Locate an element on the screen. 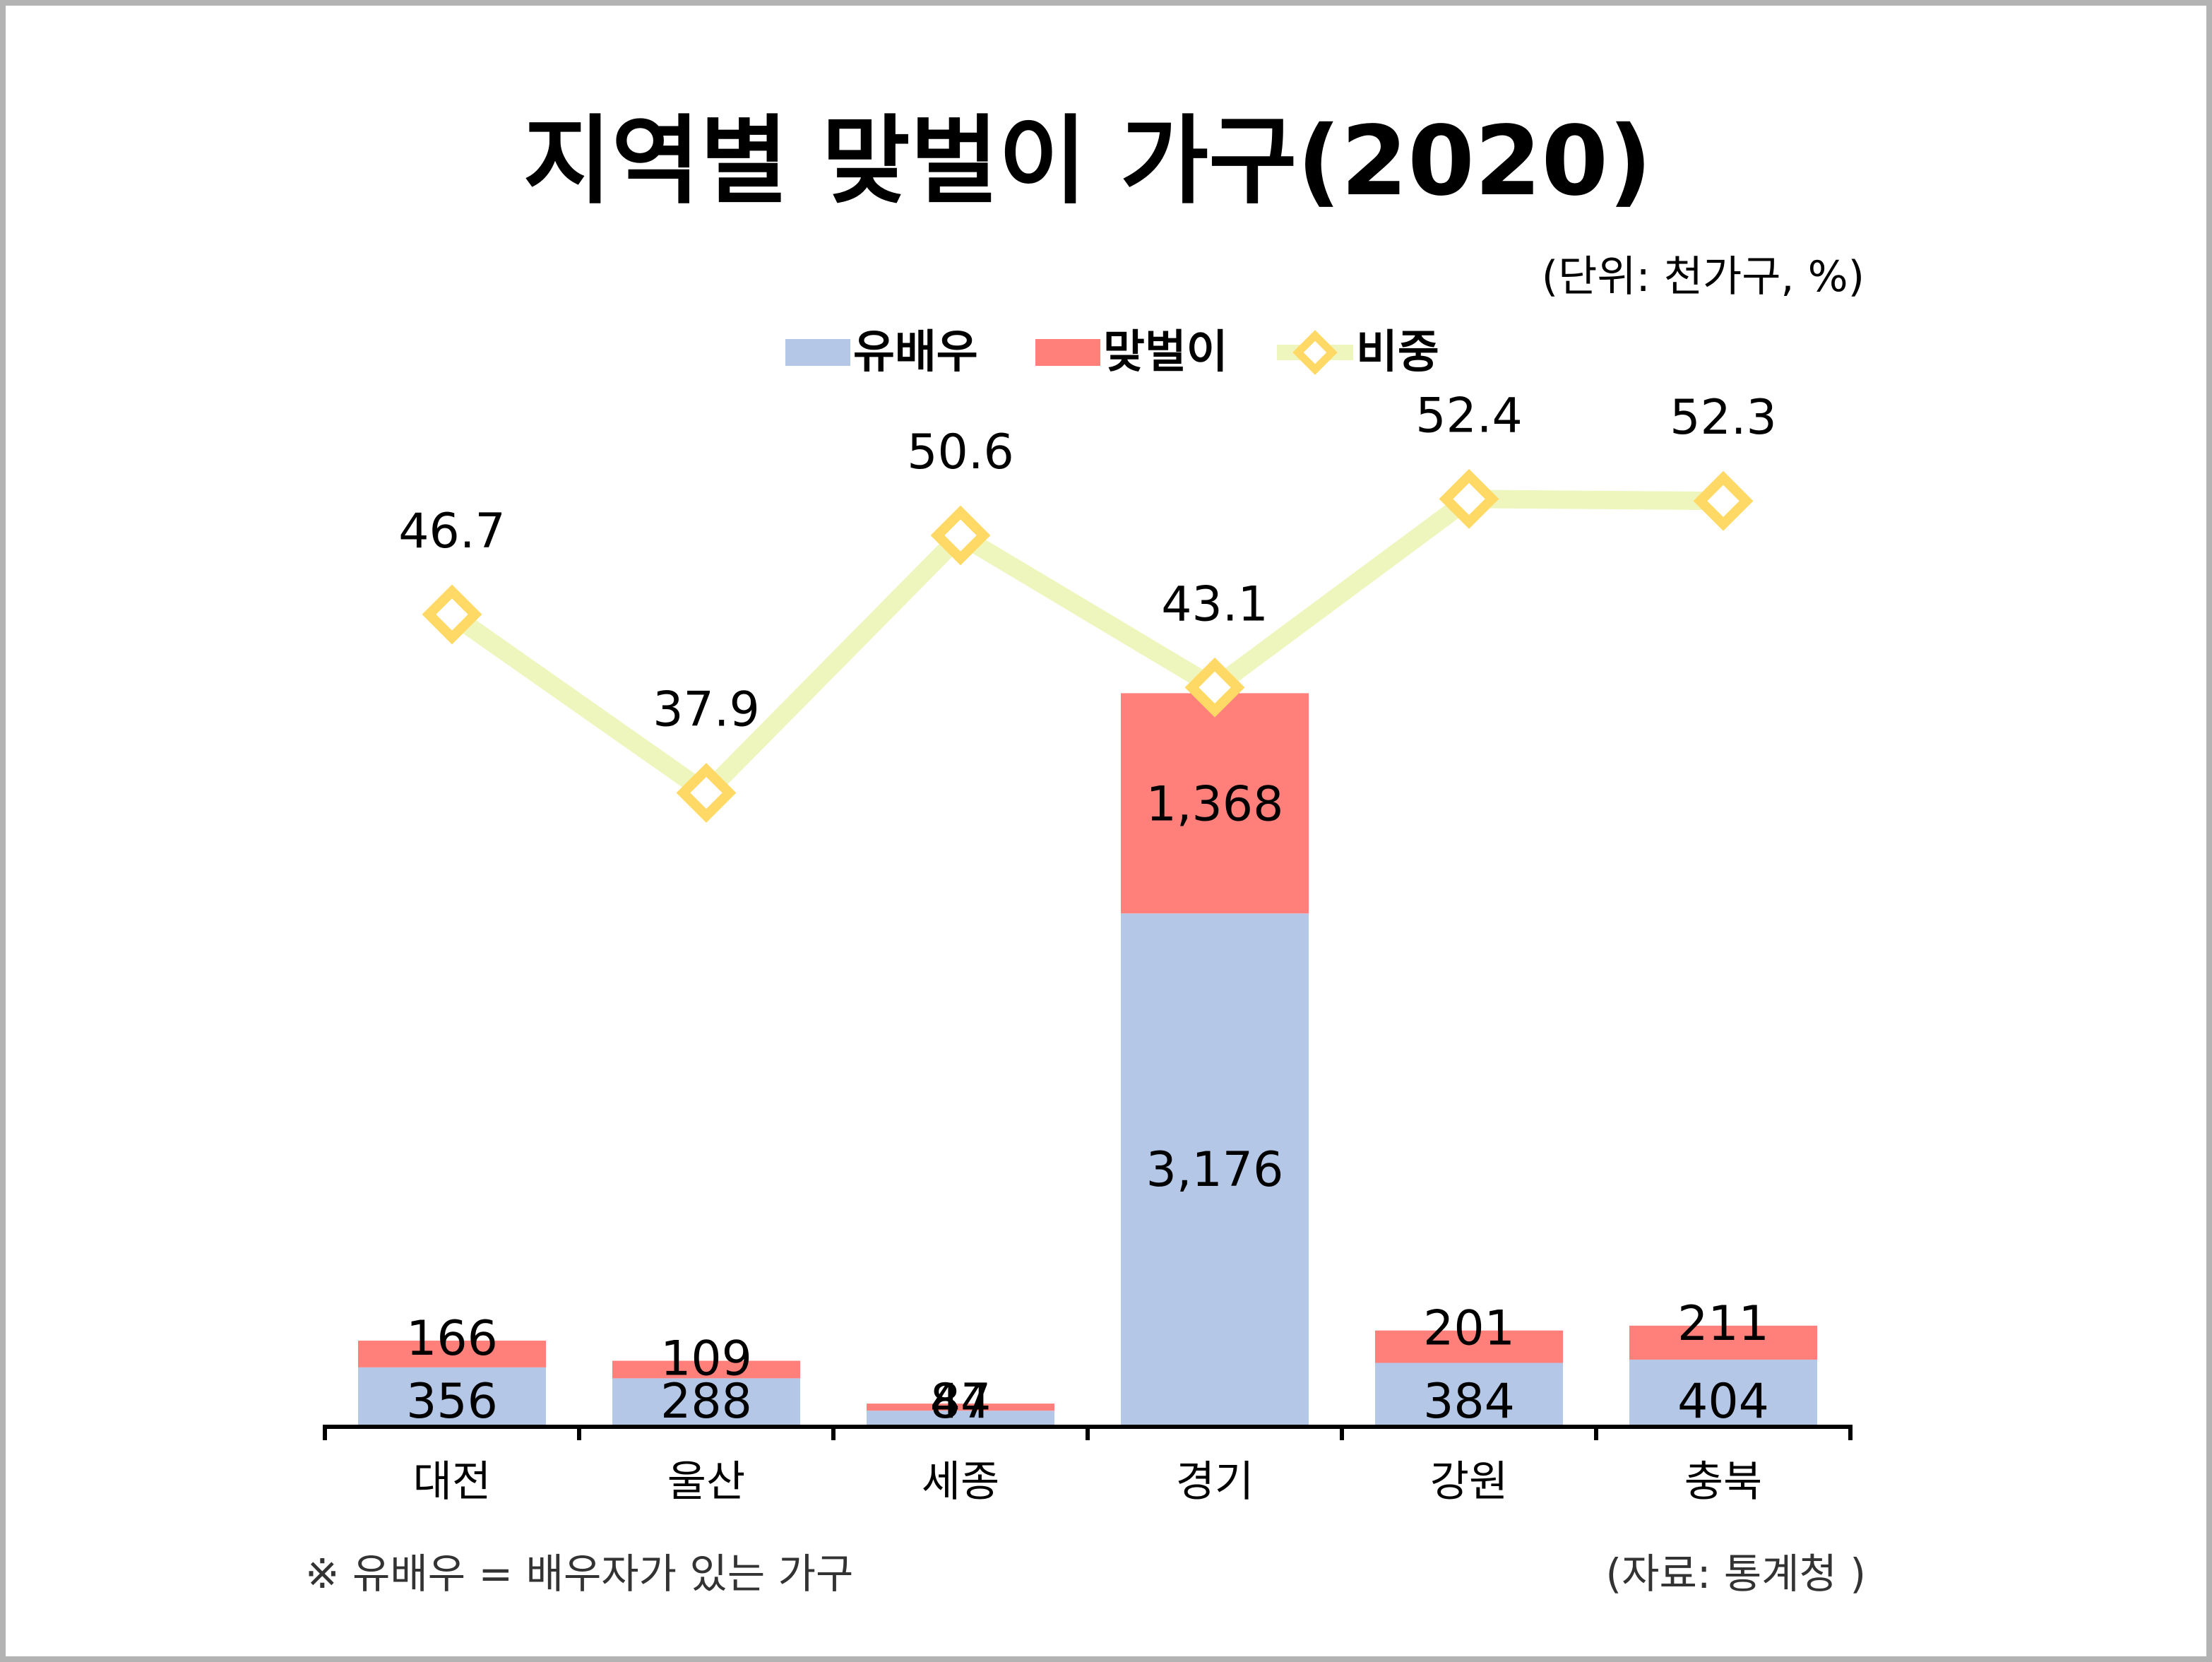 This screenshot has width=2212, height=1662. x-tick-label-5: 충북 is located at coordinates (1723, 1482).